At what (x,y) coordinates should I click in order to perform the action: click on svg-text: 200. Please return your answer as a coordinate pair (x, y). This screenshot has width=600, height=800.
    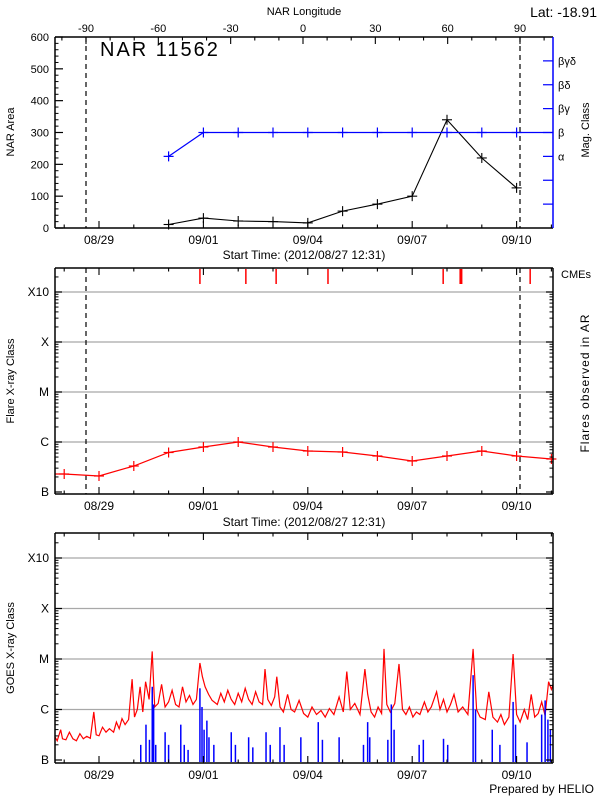
    Looking at the image, I should click on (40, 165).